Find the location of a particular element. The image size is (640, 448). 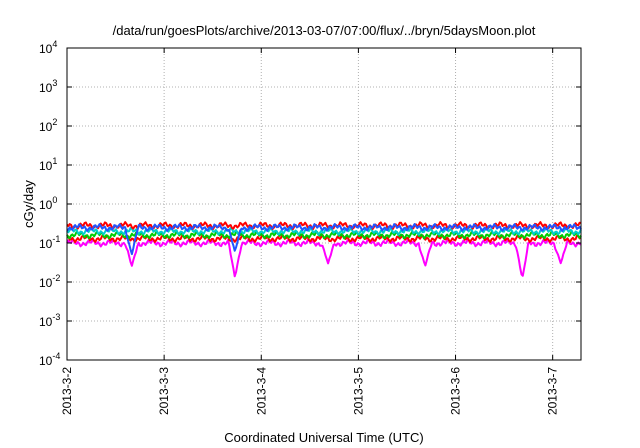

y-tick-label: 10⁻¹ is located at coordinates (49, 242).